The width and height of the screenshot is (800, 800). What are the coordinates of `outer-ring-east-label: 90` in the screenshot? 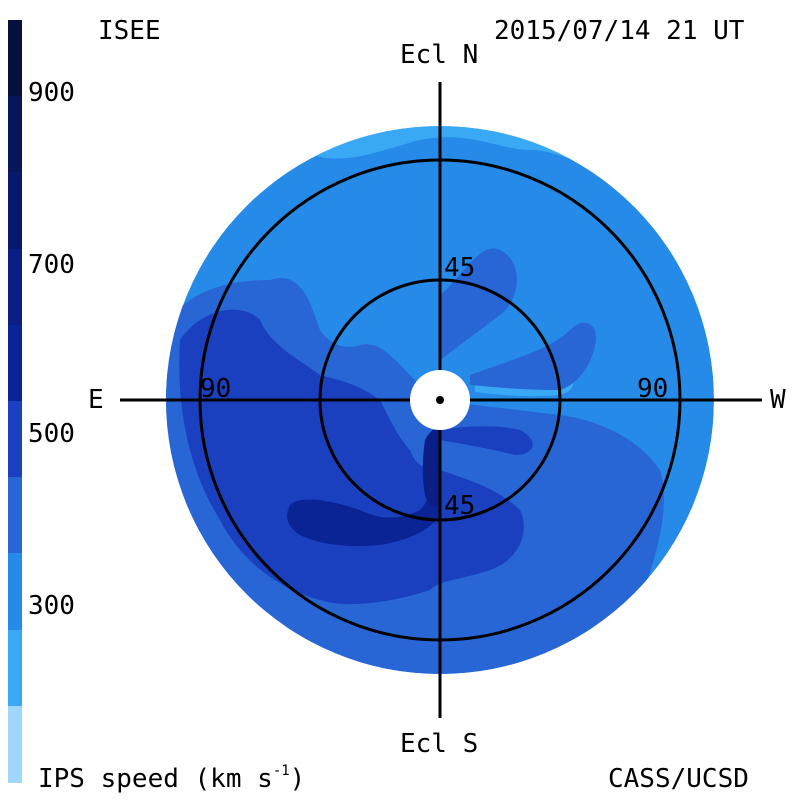 It's located at (215, 389).